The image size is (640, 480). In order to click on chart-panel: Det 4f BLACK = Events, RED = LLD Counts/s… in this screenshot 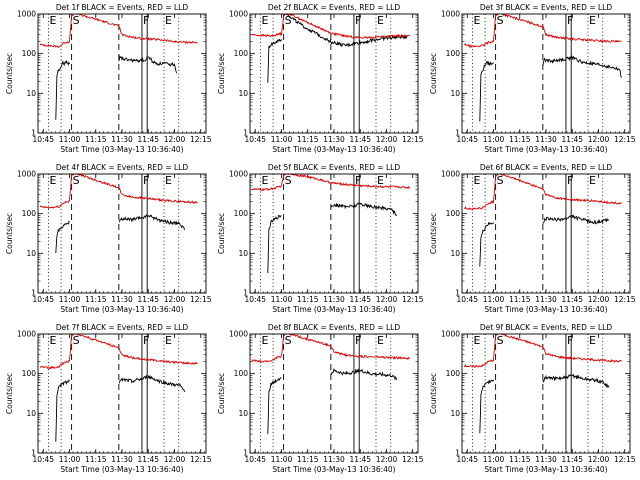, I will do `click(108, 238)`.